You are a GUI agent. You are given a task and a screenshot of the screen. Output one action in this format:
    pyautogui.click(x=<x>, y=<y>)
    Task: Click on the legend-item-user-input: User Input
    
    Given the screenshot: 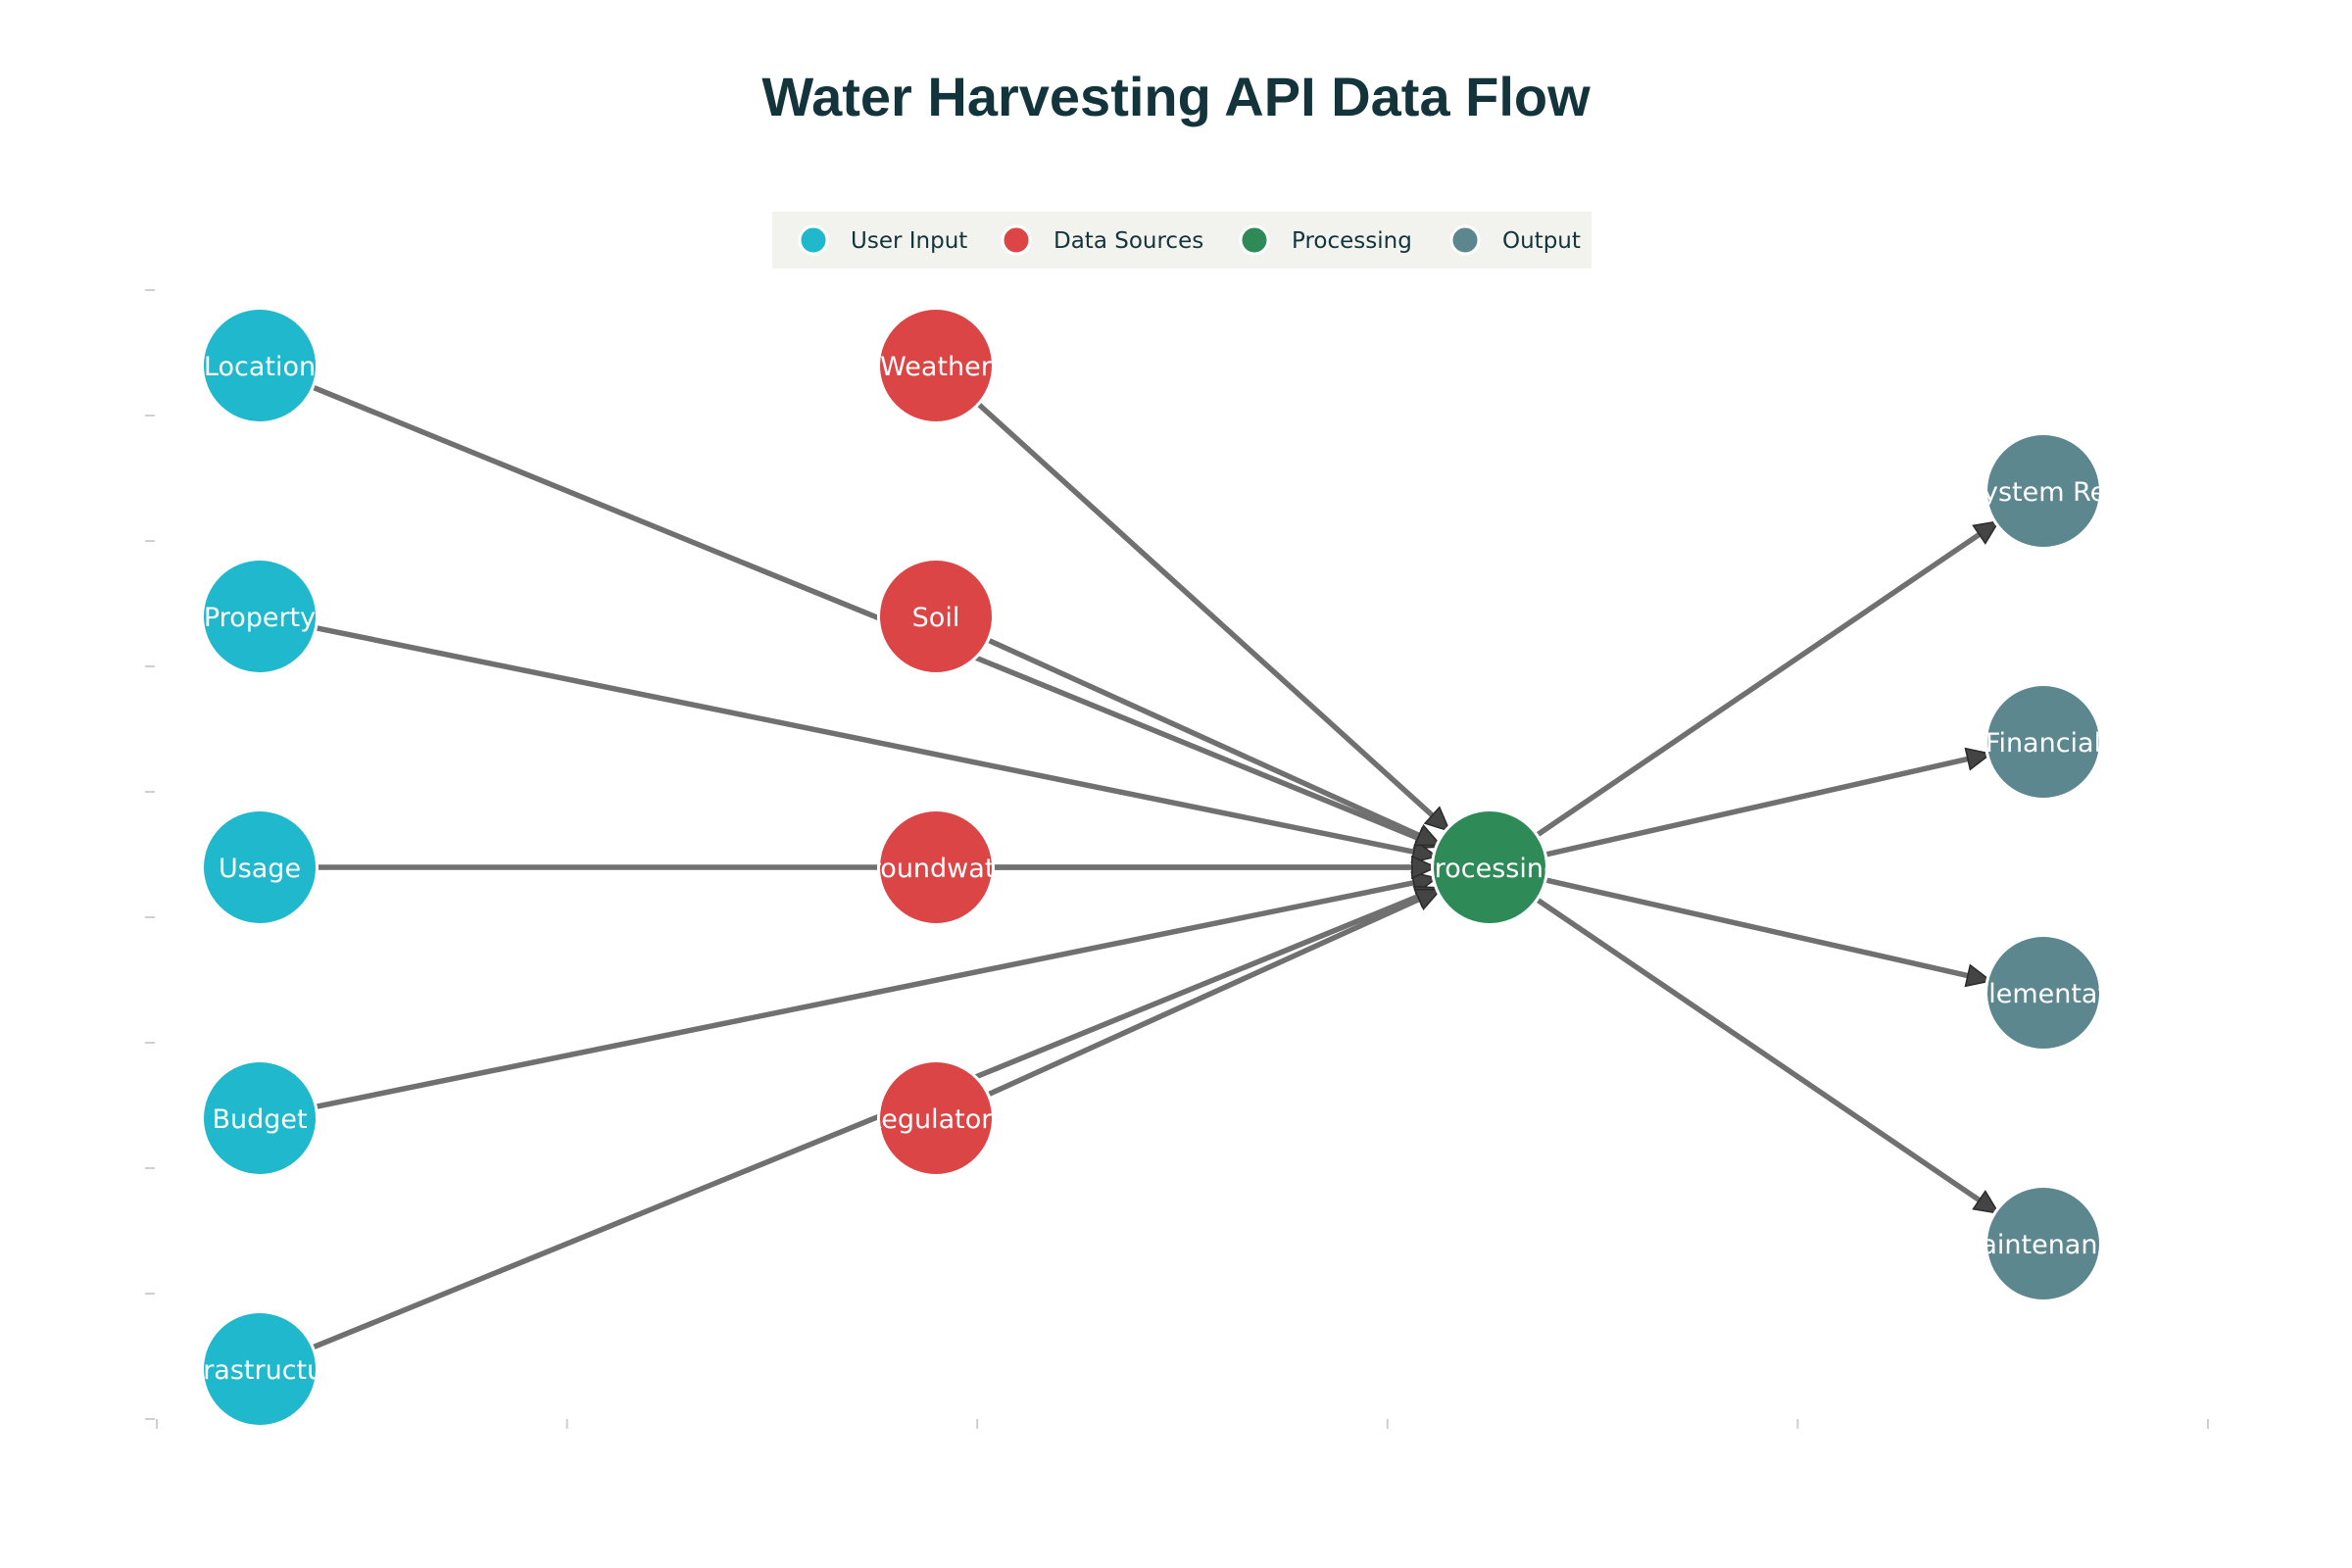 What is the action you would take?
    pyautogui.click(x=882, y=240)
    